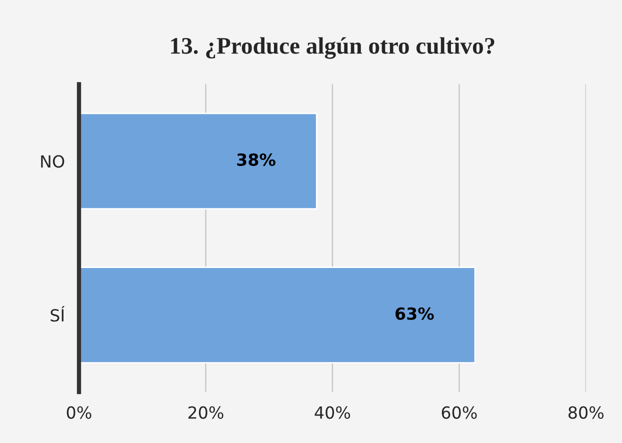 Image resolution: width=622 pixels, height=443 pixels. What do you see at coordinates (57, 314) in the screenshot?
I see `y-tick-label: SÍ` at bounding box center [57, 314].